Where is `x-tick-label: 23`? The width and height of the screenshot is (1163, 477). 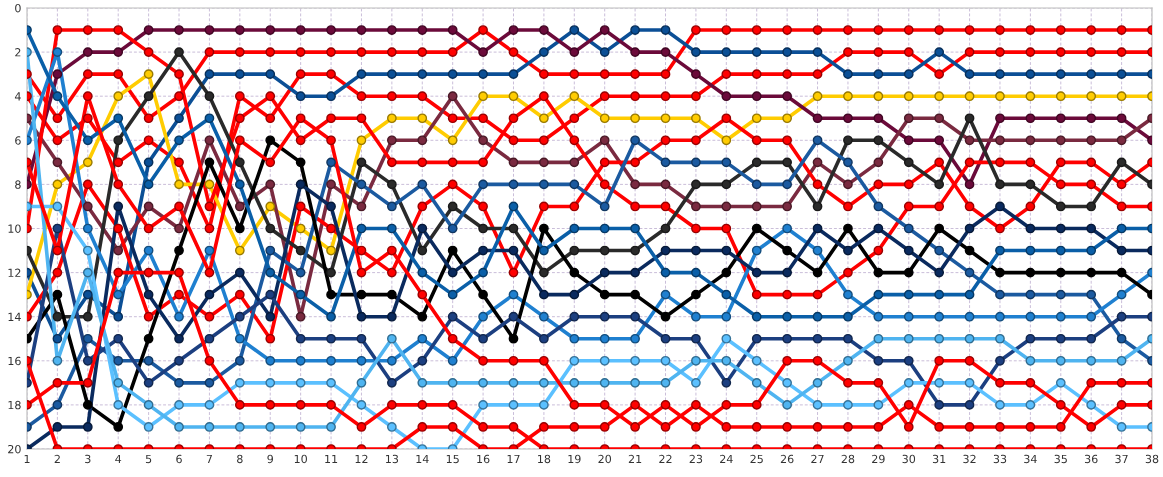 x-tick-label: 23 is located at coordinates (696, 459).